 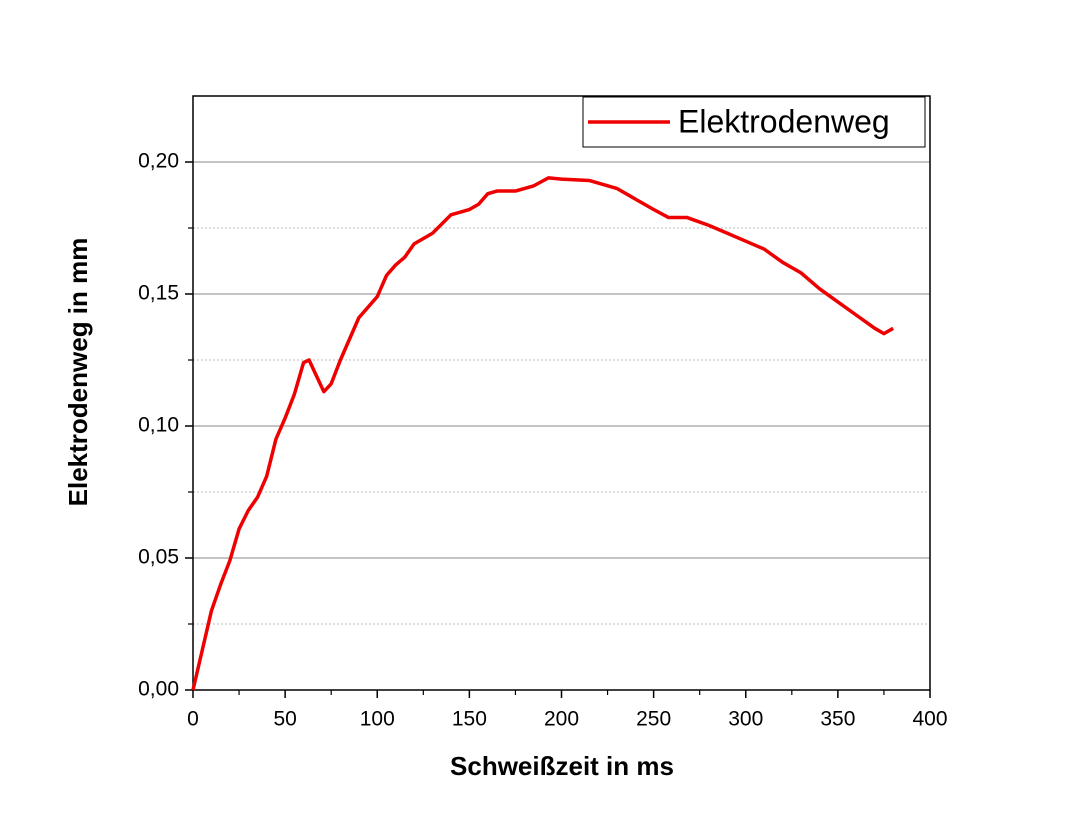 I want to click on x-tick-label: 400, so click(x=929, y=719).